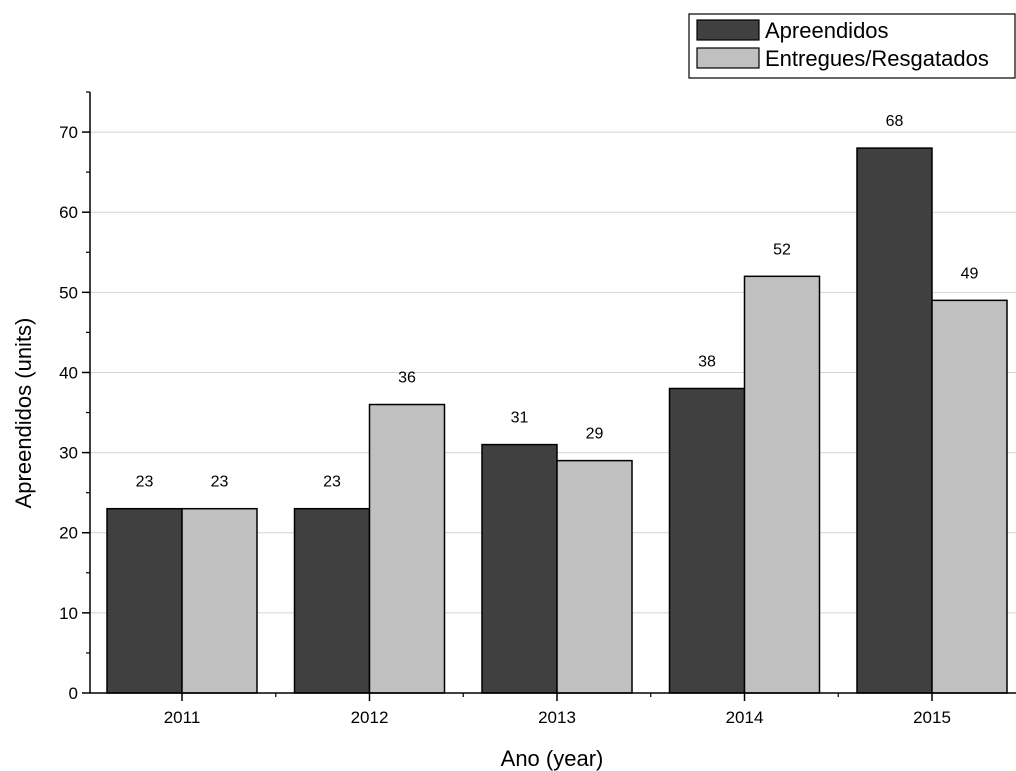  Describe the element at coordinates (782, 249) in the screenshot. I see `data-label-2014-entregues: 52` at that location.